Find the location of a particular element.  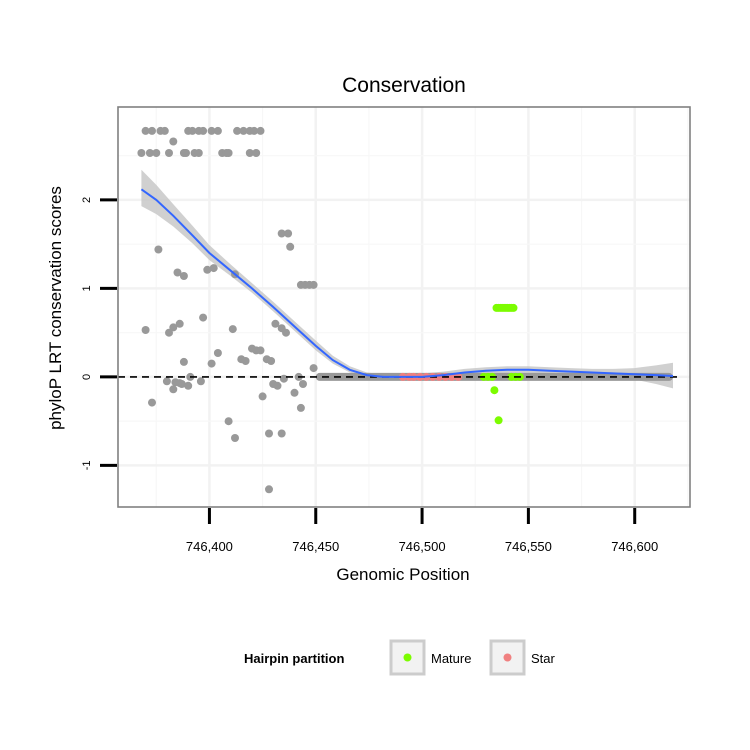

x-tick-label: 746,550 is located at coordinates (528, 546).